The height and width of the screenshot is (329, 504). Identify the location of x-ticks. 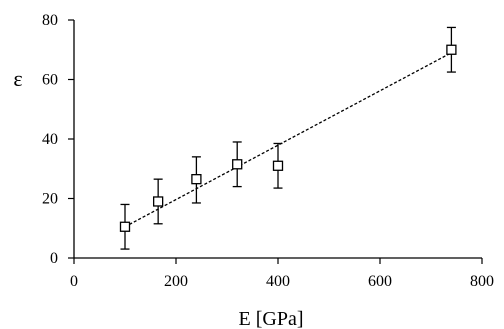
(278, 261).